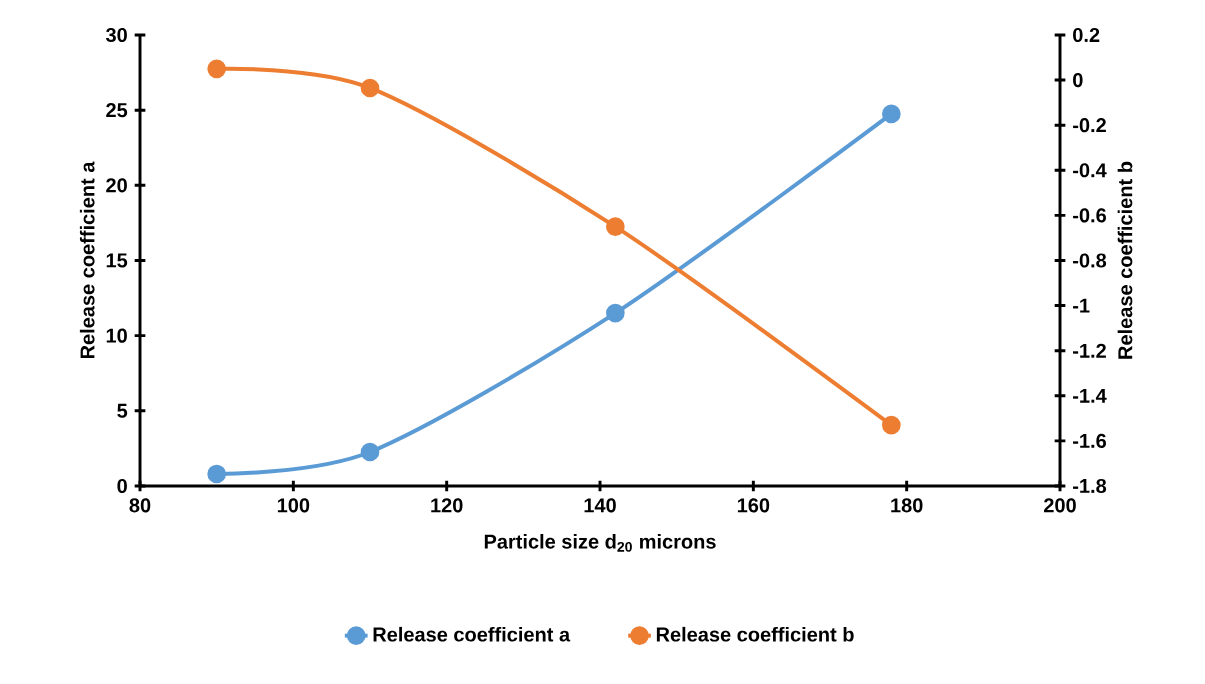 This screenshot has width=1205, height=684. Describe the element at coordinates (1090, 170) in the screenshot. I see `y2-tick-label: -0.4` at that location.